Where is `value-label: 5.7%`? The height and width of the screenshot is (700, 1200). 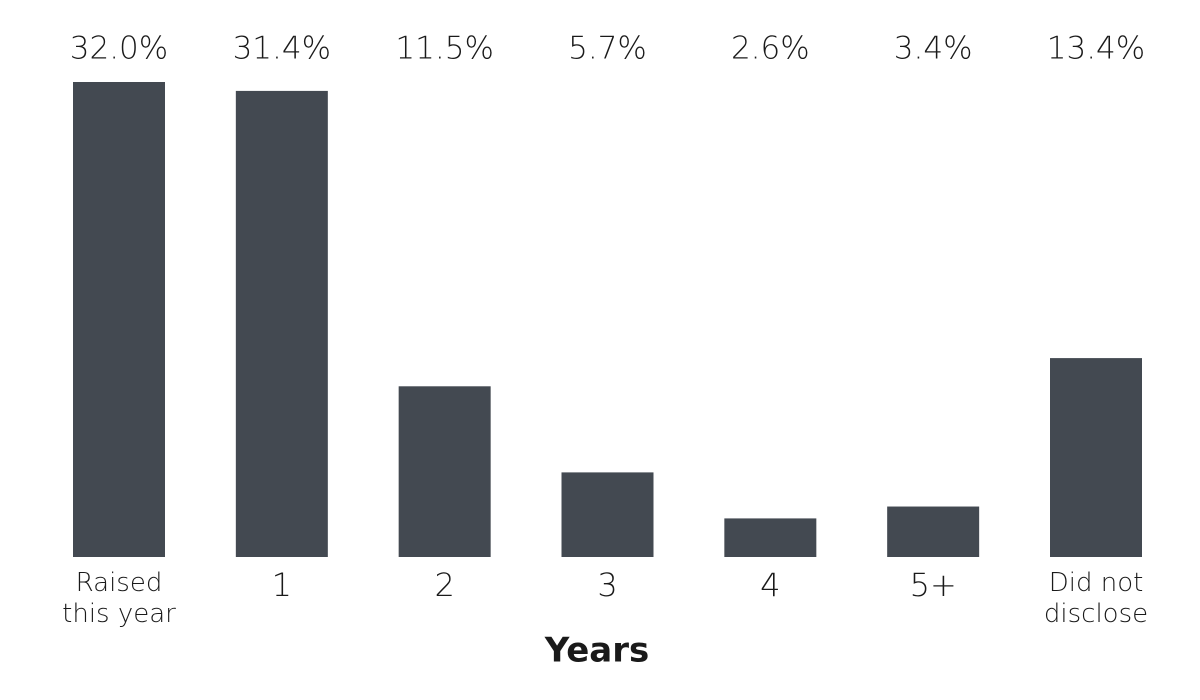 value-label: 5.7% is located at coordinates (607, 49).